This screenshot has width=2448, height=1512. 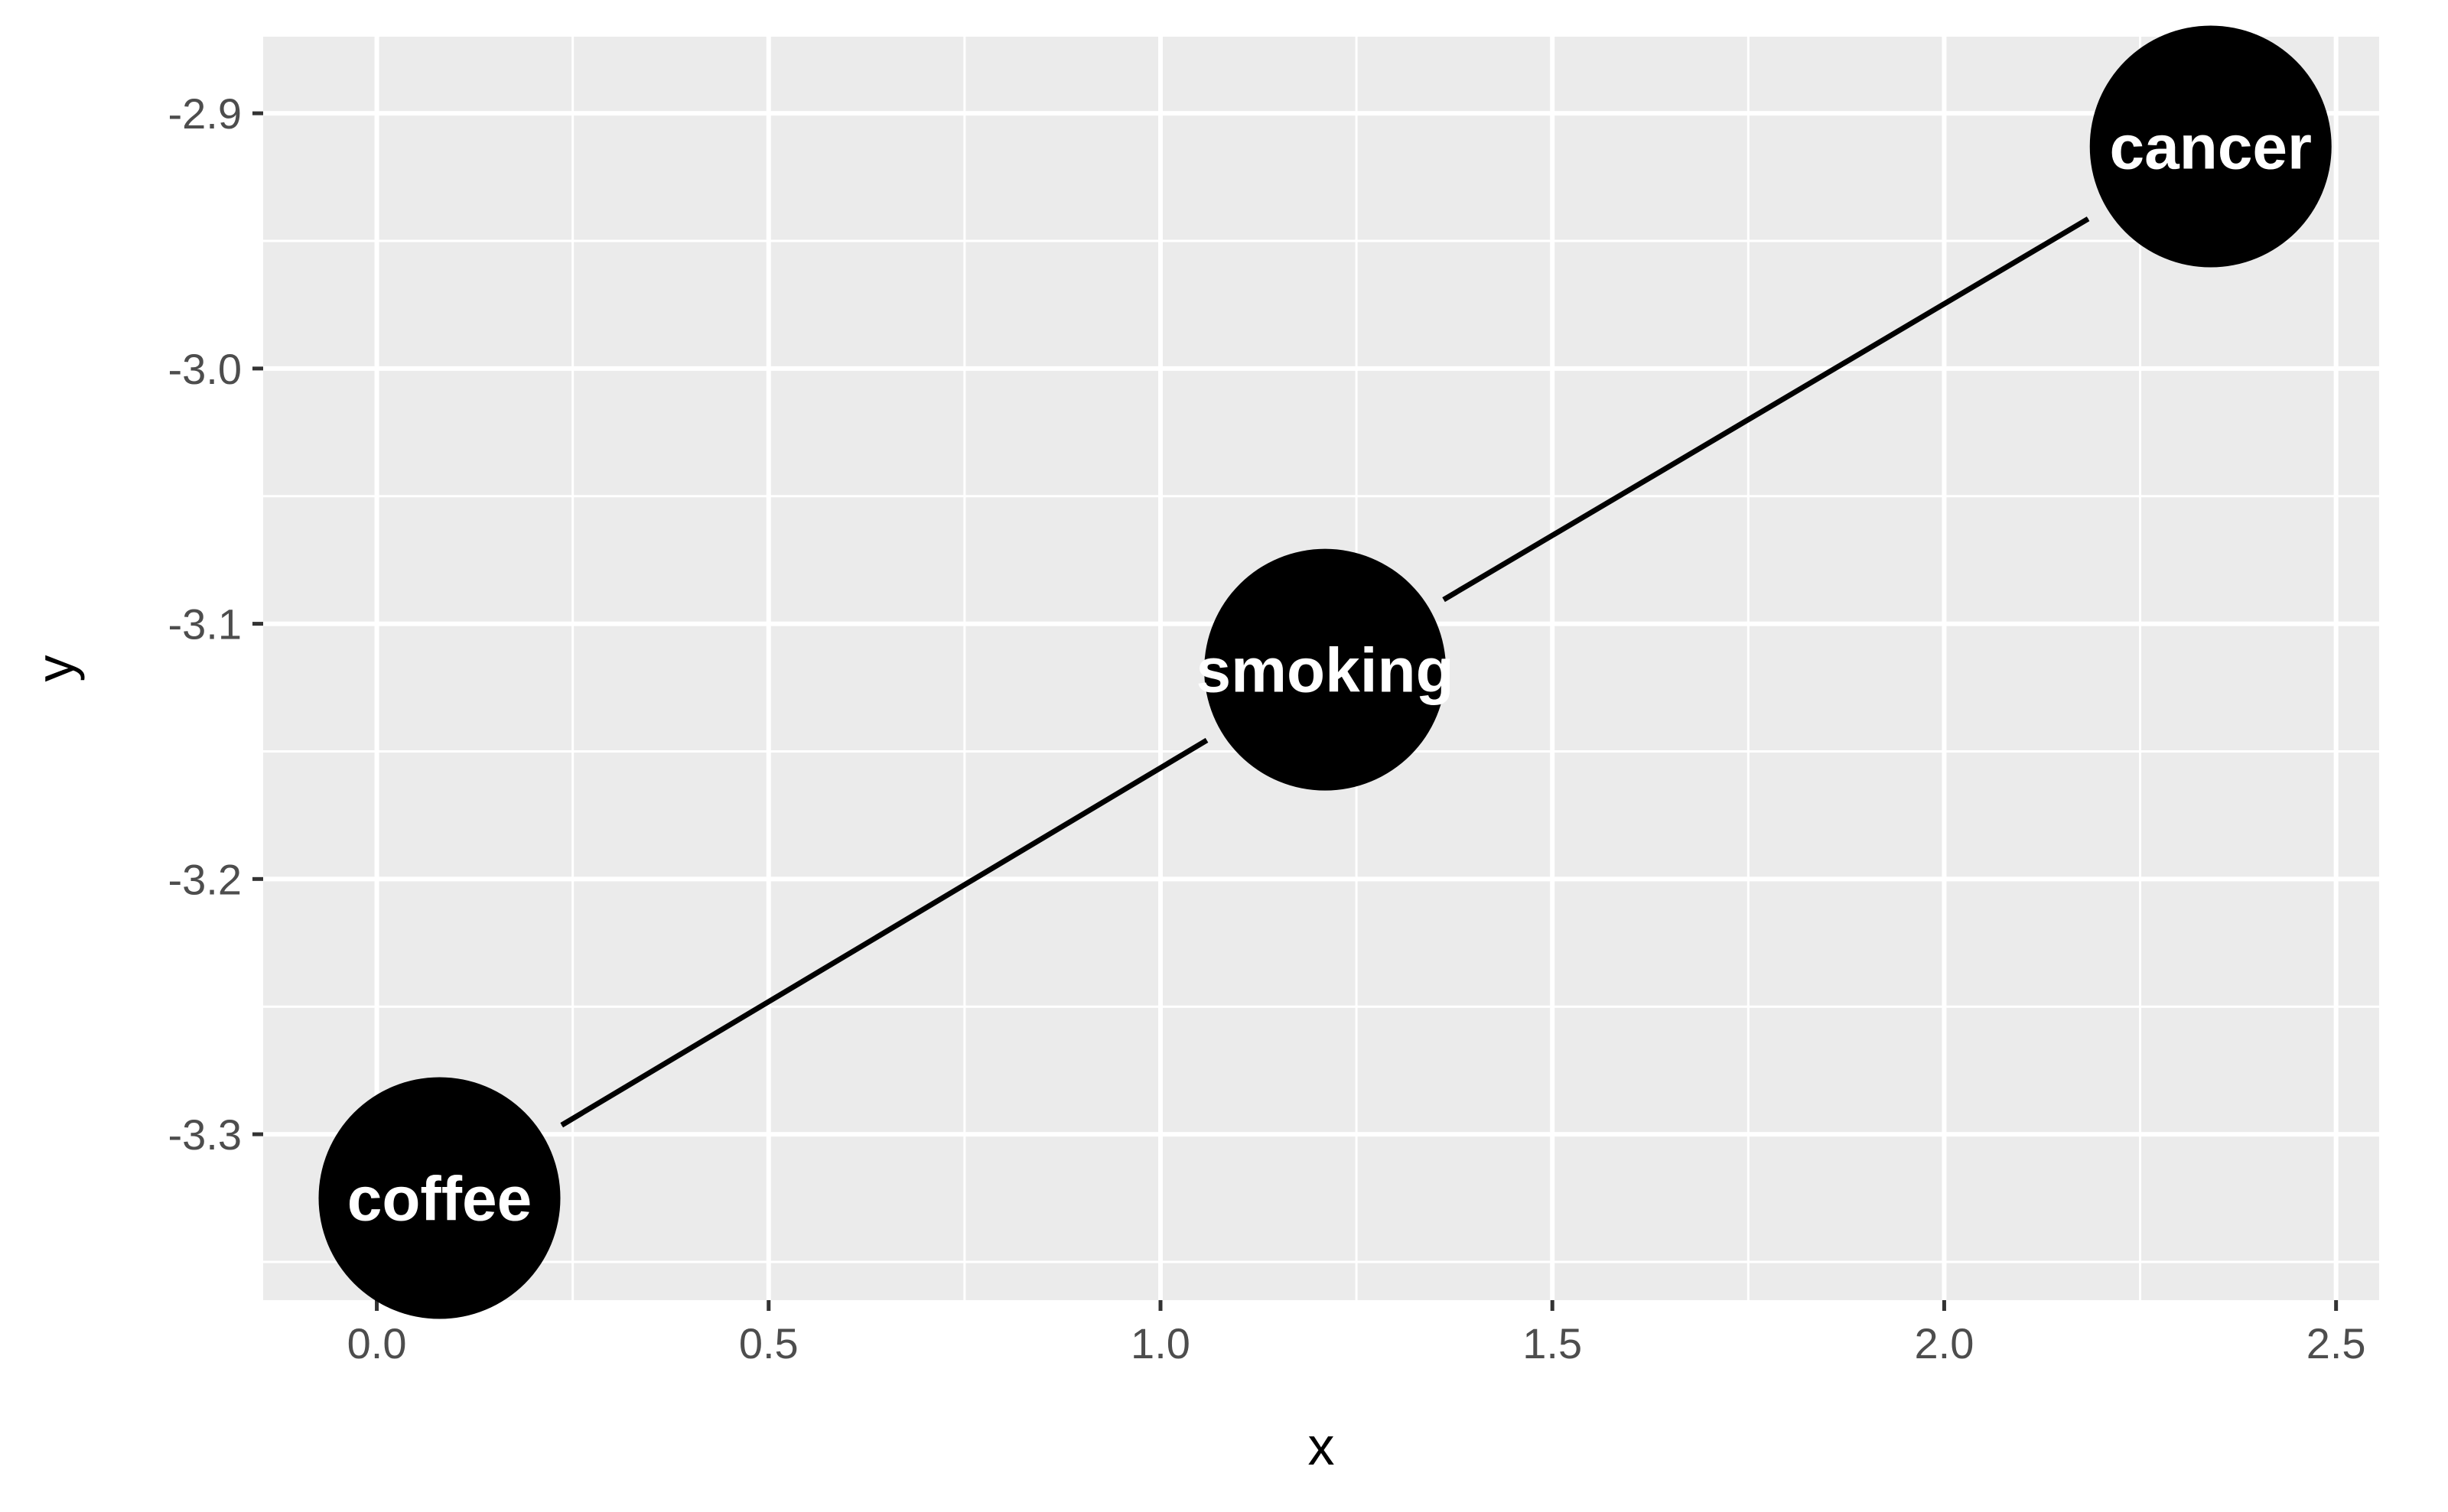 What do you see at coordinates (55, 669) in the screenshot?
I see `y-axis-label: y` at bounding box center [55, 669].